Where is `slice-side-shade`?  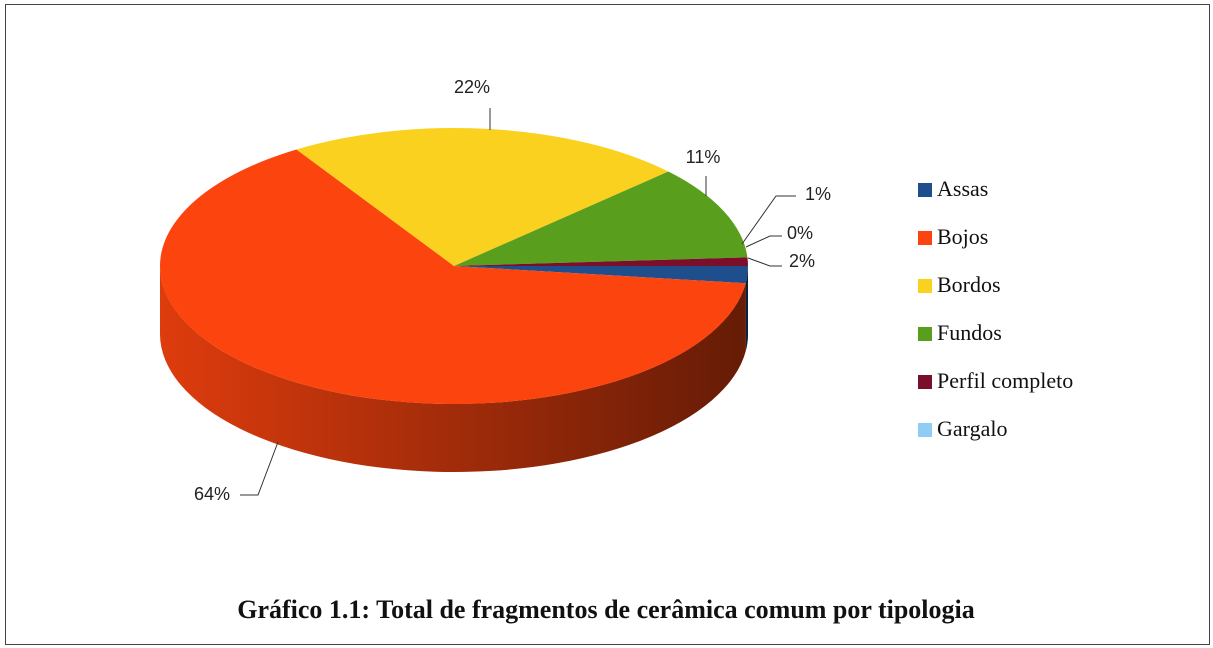
slice-side-shade is located at coordinates (746, 309).